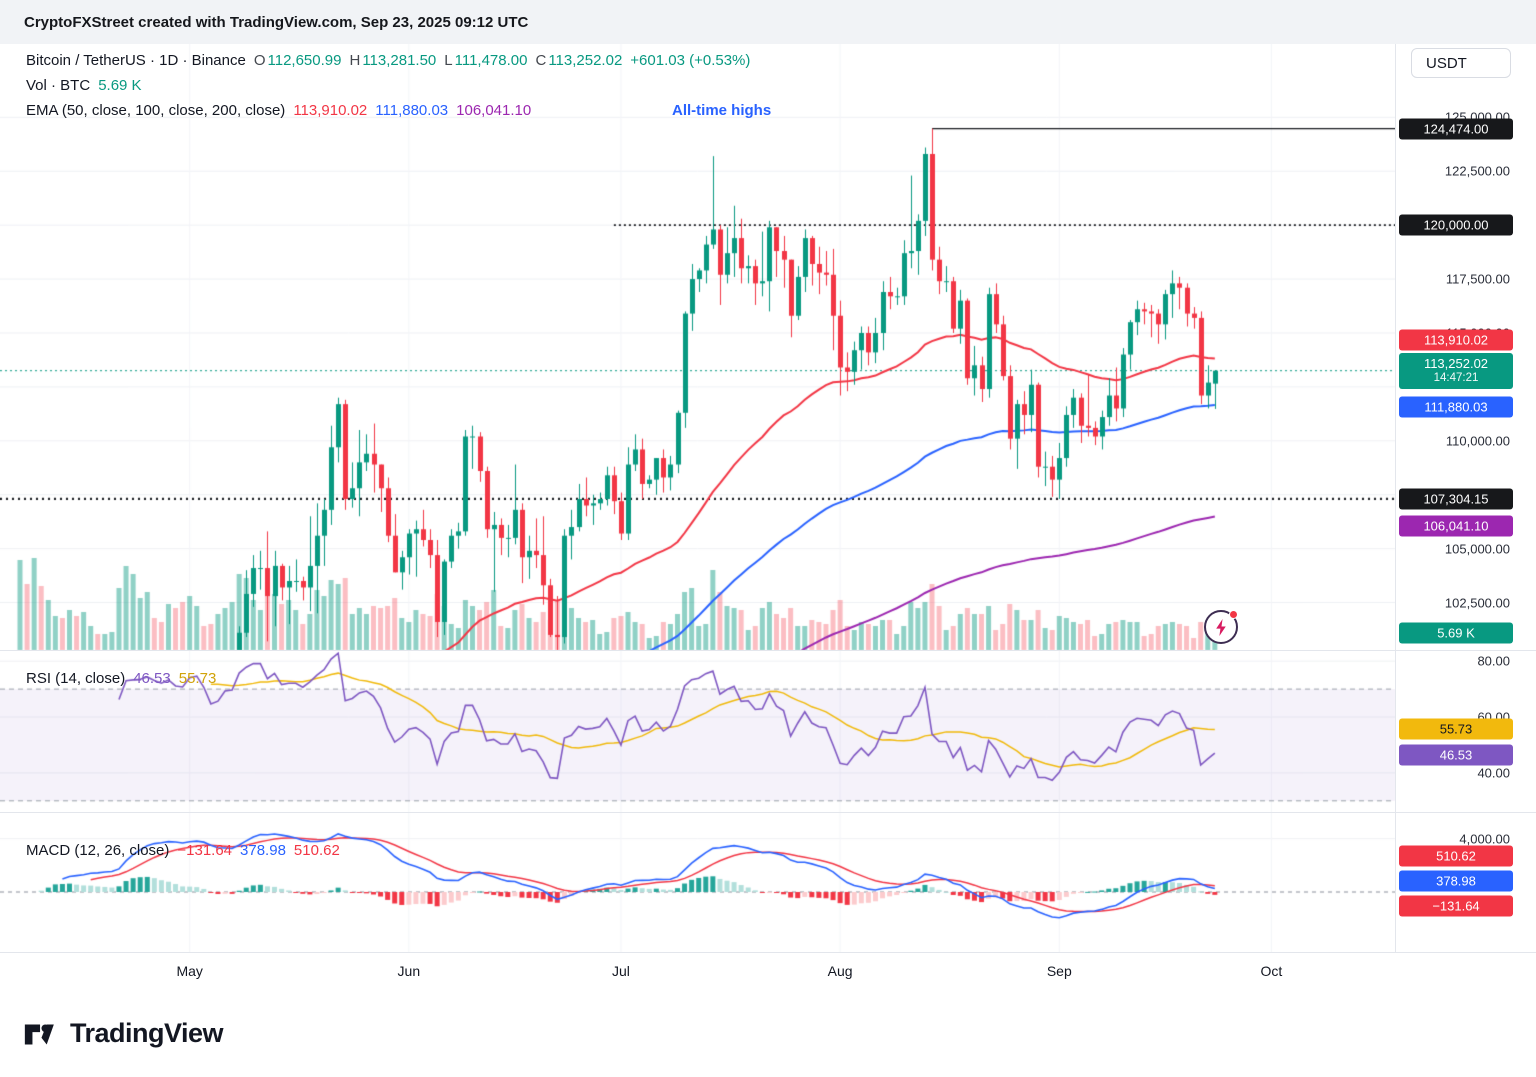 The width and height of the screenshot is (1536, 1077). I want to click on currency-button: USDT, so click(1461, 63).